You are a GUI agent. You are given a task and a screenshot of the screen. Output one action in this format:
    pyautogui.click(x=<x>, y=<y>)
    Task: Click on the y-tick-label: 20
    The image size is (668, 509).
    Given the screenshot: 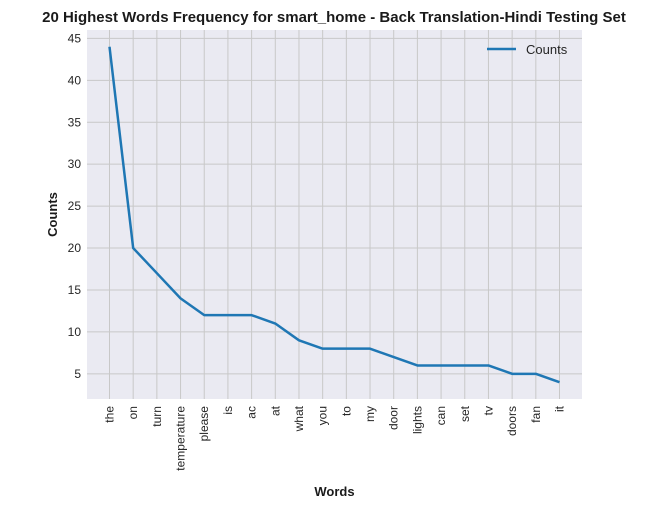 What is the action you would take?
    pyautogui.click(x=75, y=248)
    